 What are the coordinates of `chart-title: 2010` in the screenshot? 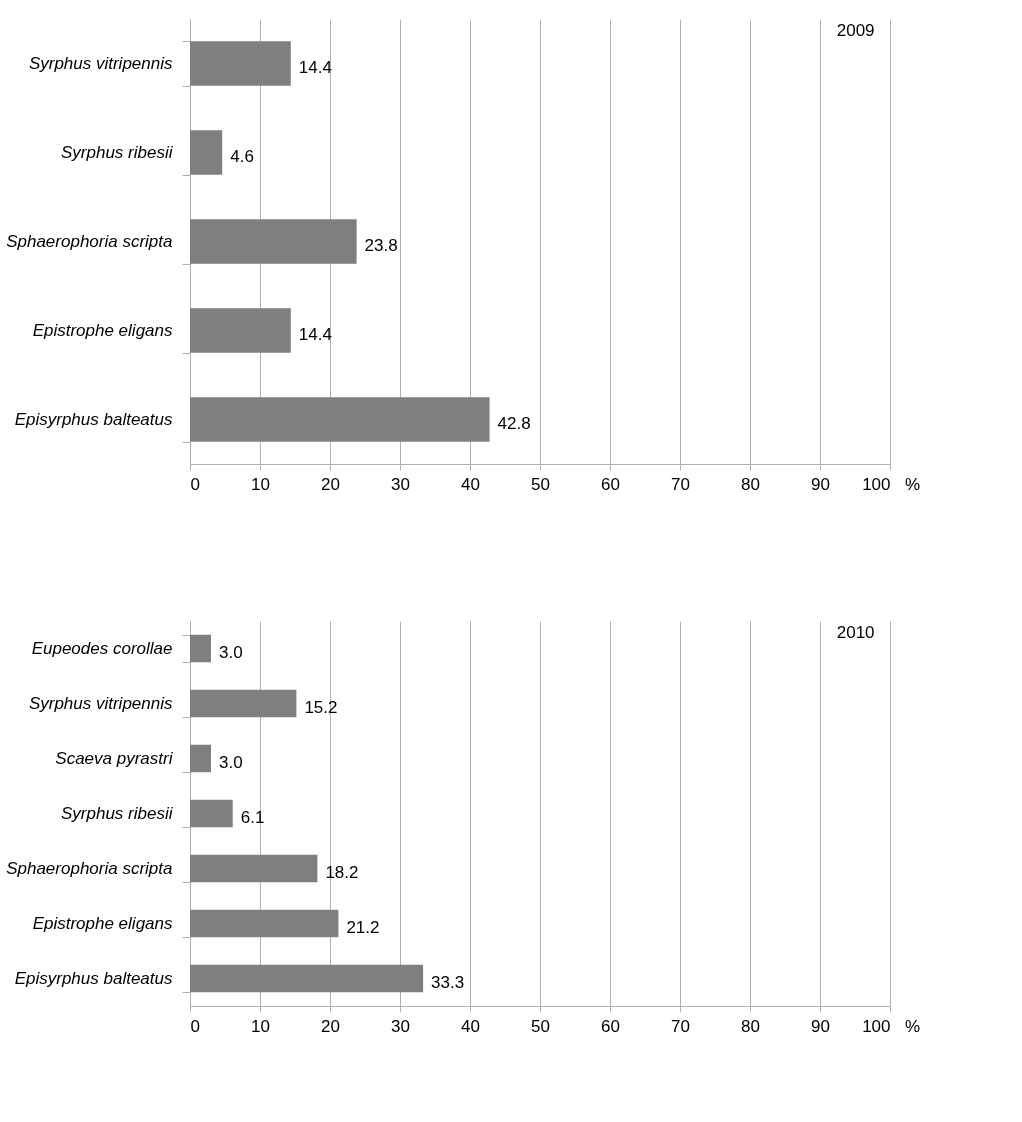 It's located at (855, 632).